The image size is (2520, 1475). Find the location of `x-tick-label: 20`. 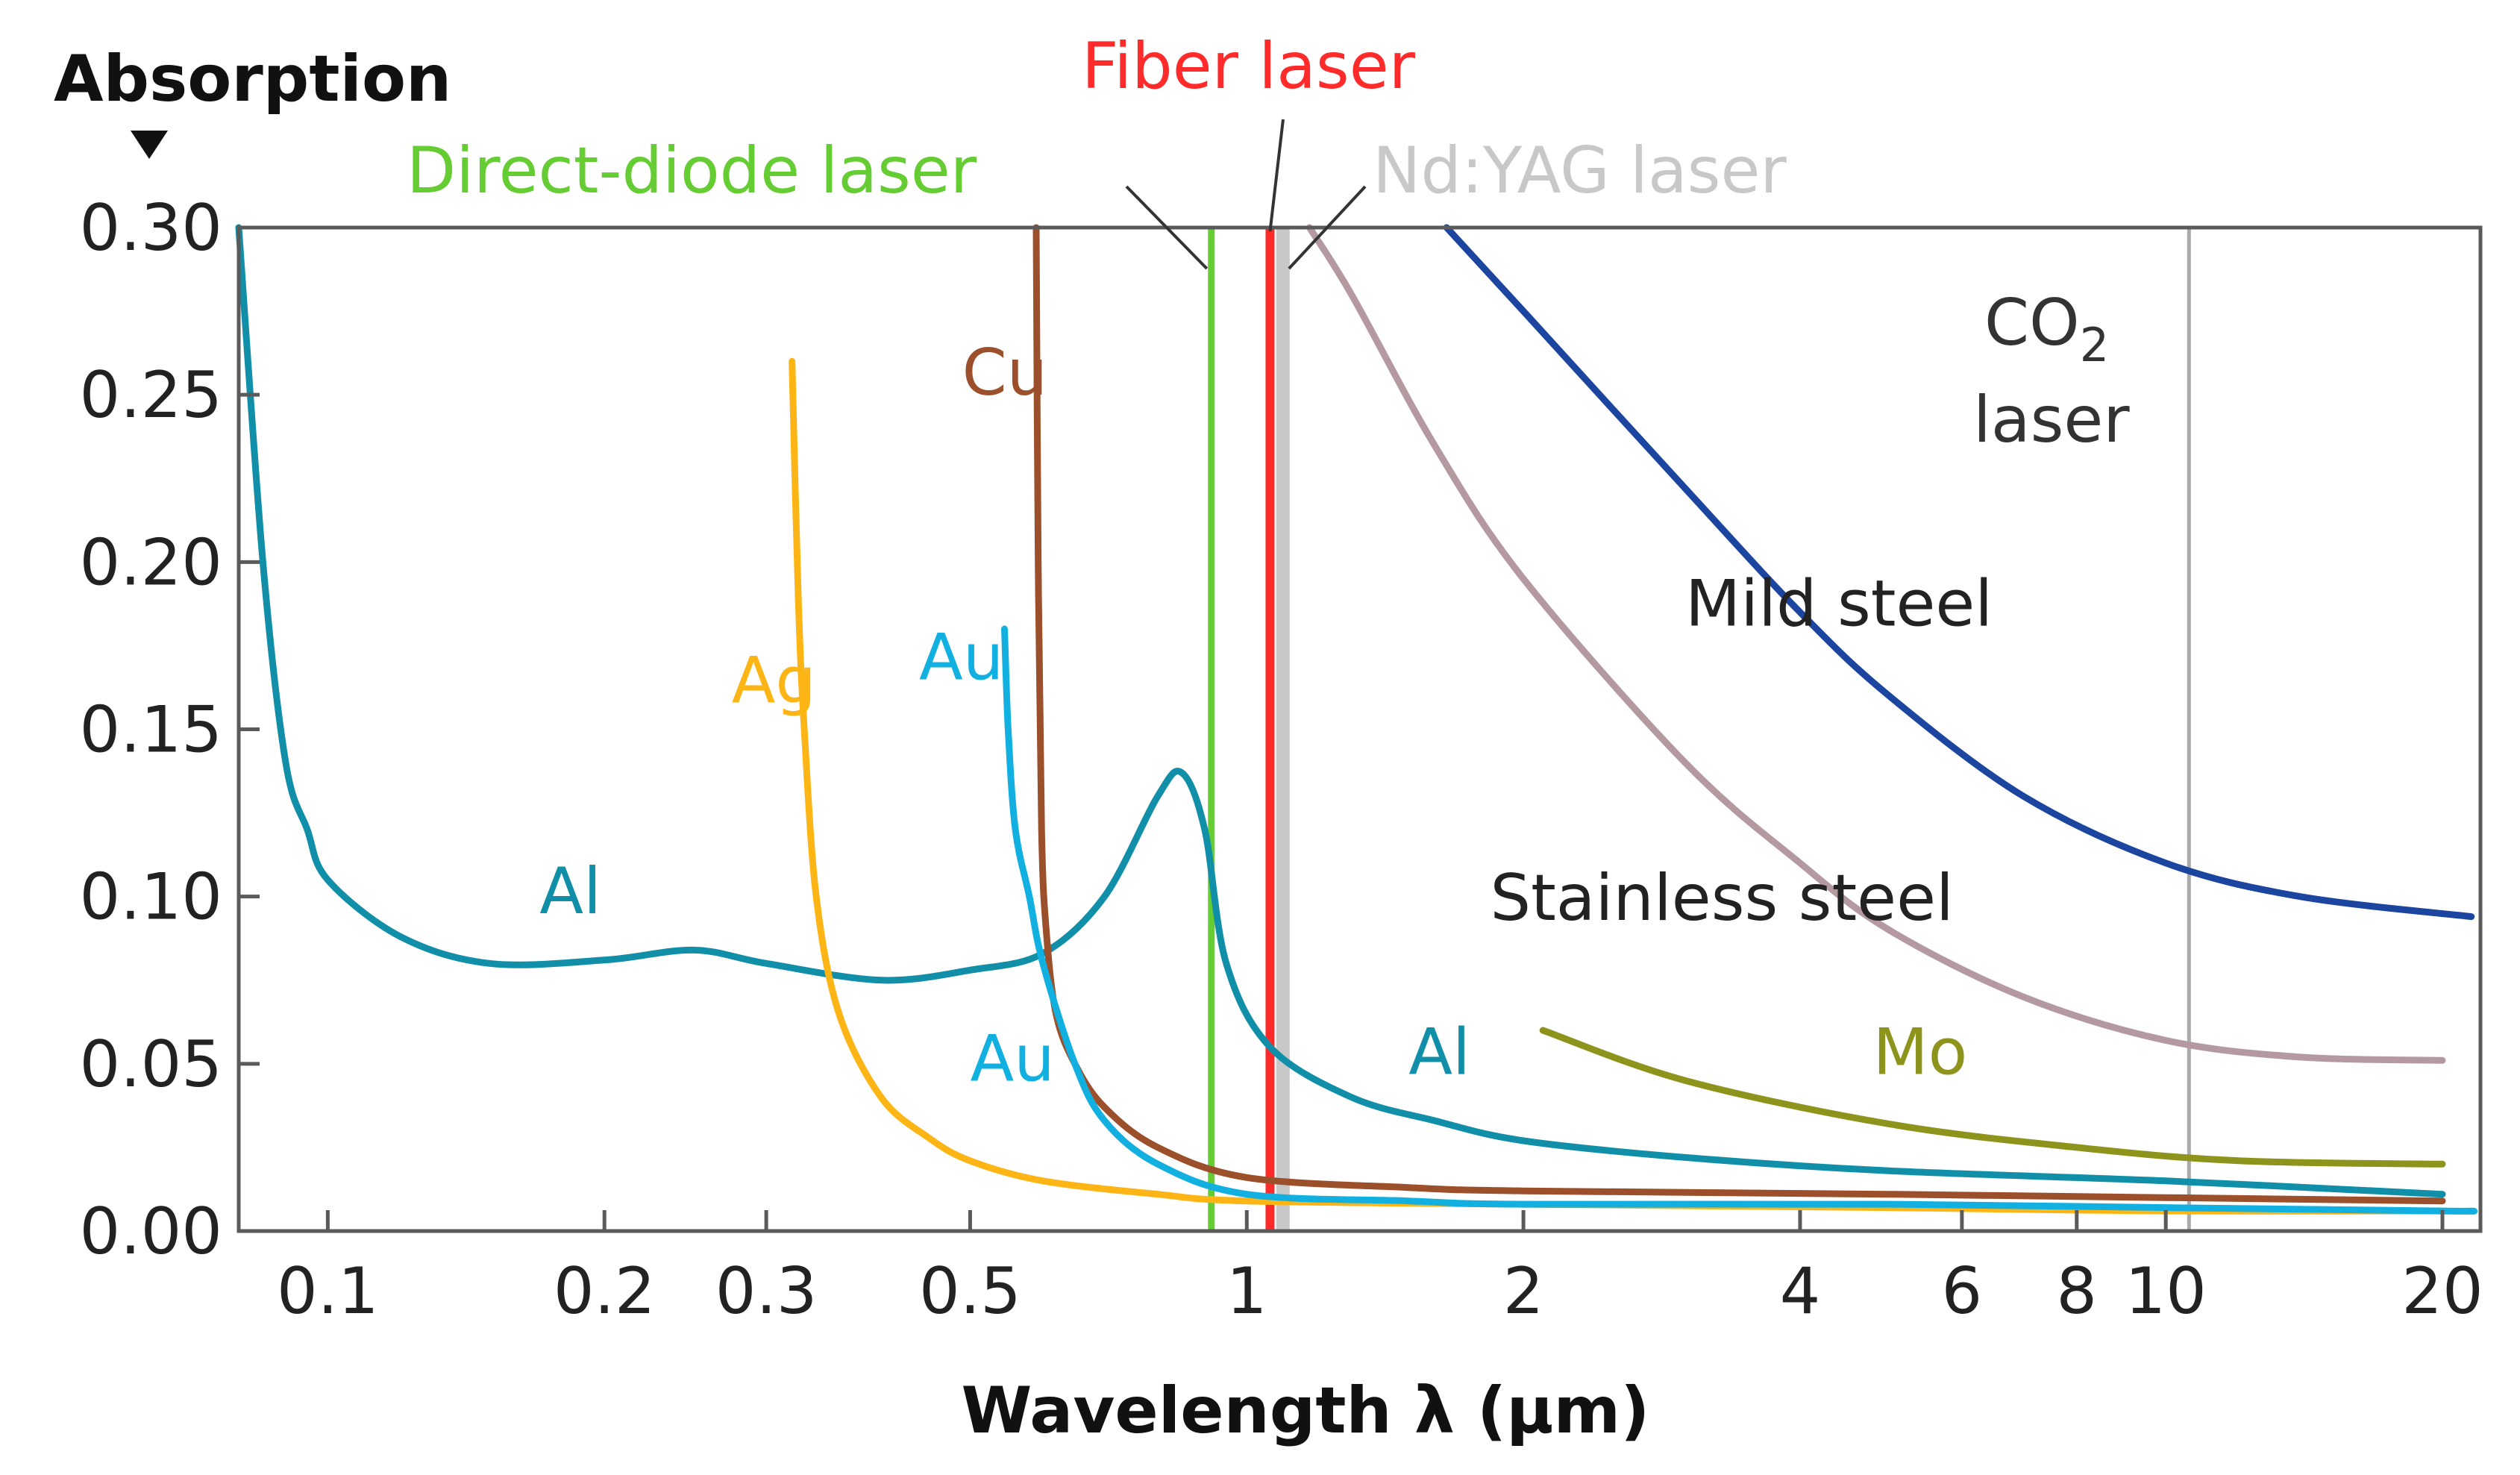

x-tick-label: 20 is located at coordinates (2442, 1291).